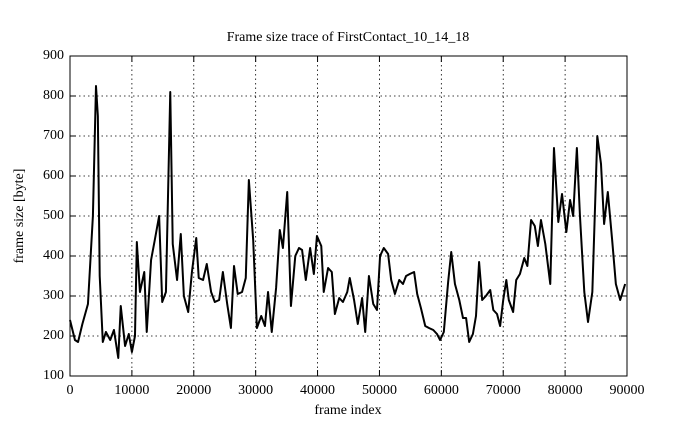 This screenshot has width=695, height=429. Describe the element at coordinates (53, 175) in the screenshot. I see `y-tick-label: 600` at that location.